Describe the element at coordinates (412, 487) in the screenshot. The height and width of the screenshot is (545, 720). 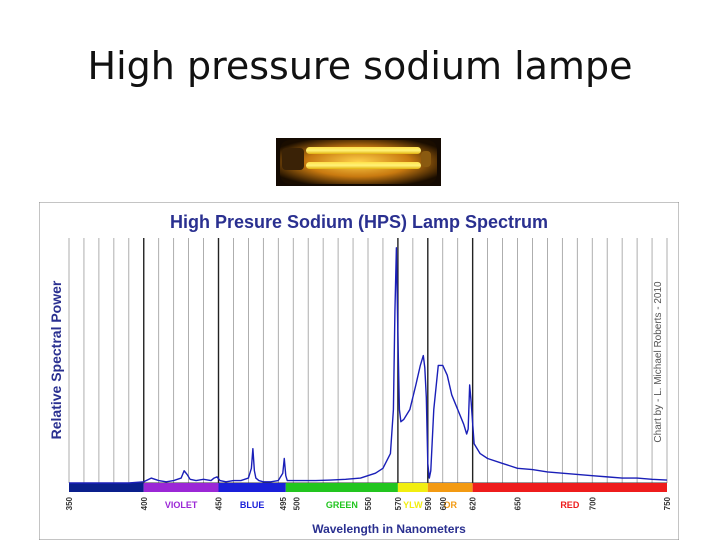
I see `band-ylw` at that location.